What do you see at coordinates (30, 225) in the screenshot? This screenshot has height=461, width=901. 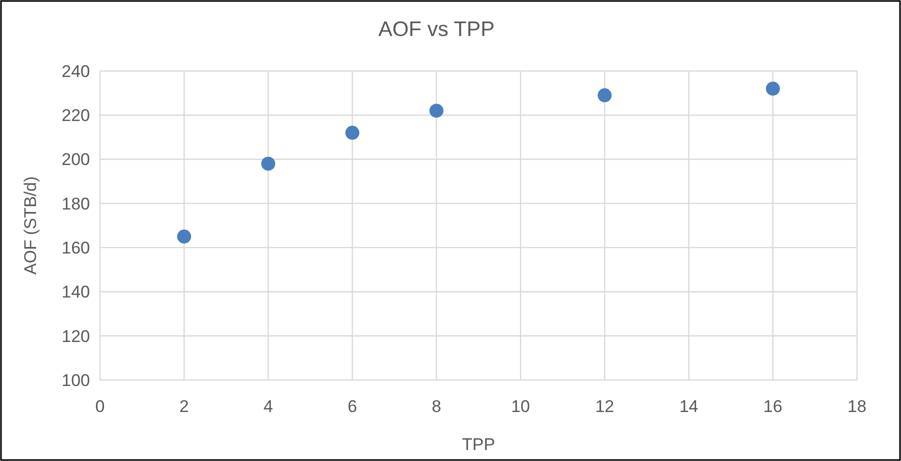 I see `y-axis-title: AOF (STB/d)` at bounding box center [30, 225].